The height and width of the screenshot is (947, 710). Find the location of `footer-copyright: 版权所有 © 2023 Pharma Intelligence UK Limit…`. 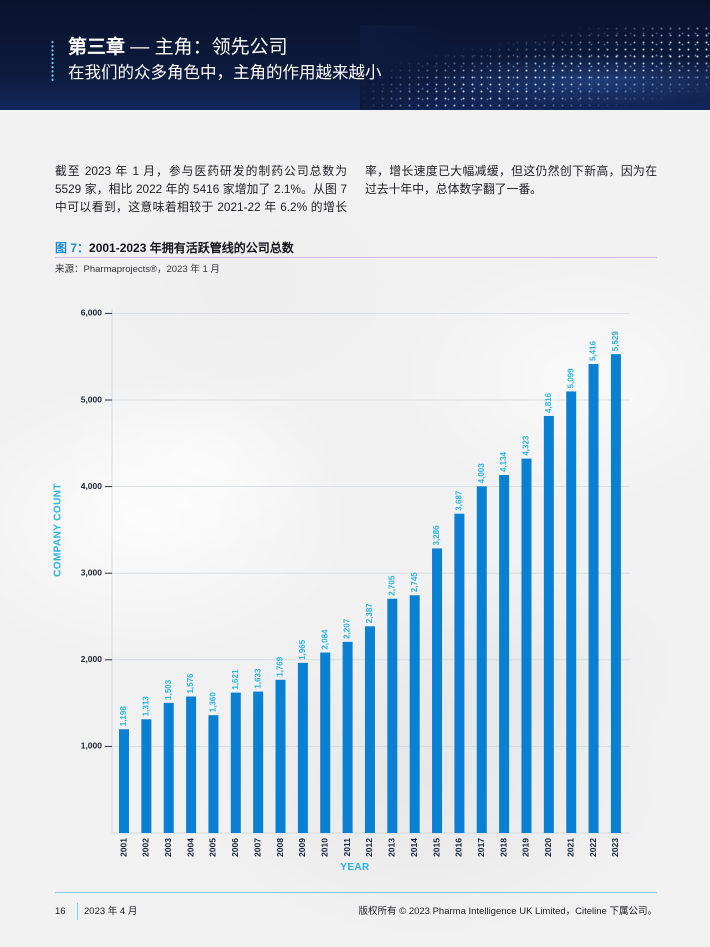

footer-copyright: 版权所有 © 2023 Pharma Intelligence UK Limit… is located at coordinates (507, 911).